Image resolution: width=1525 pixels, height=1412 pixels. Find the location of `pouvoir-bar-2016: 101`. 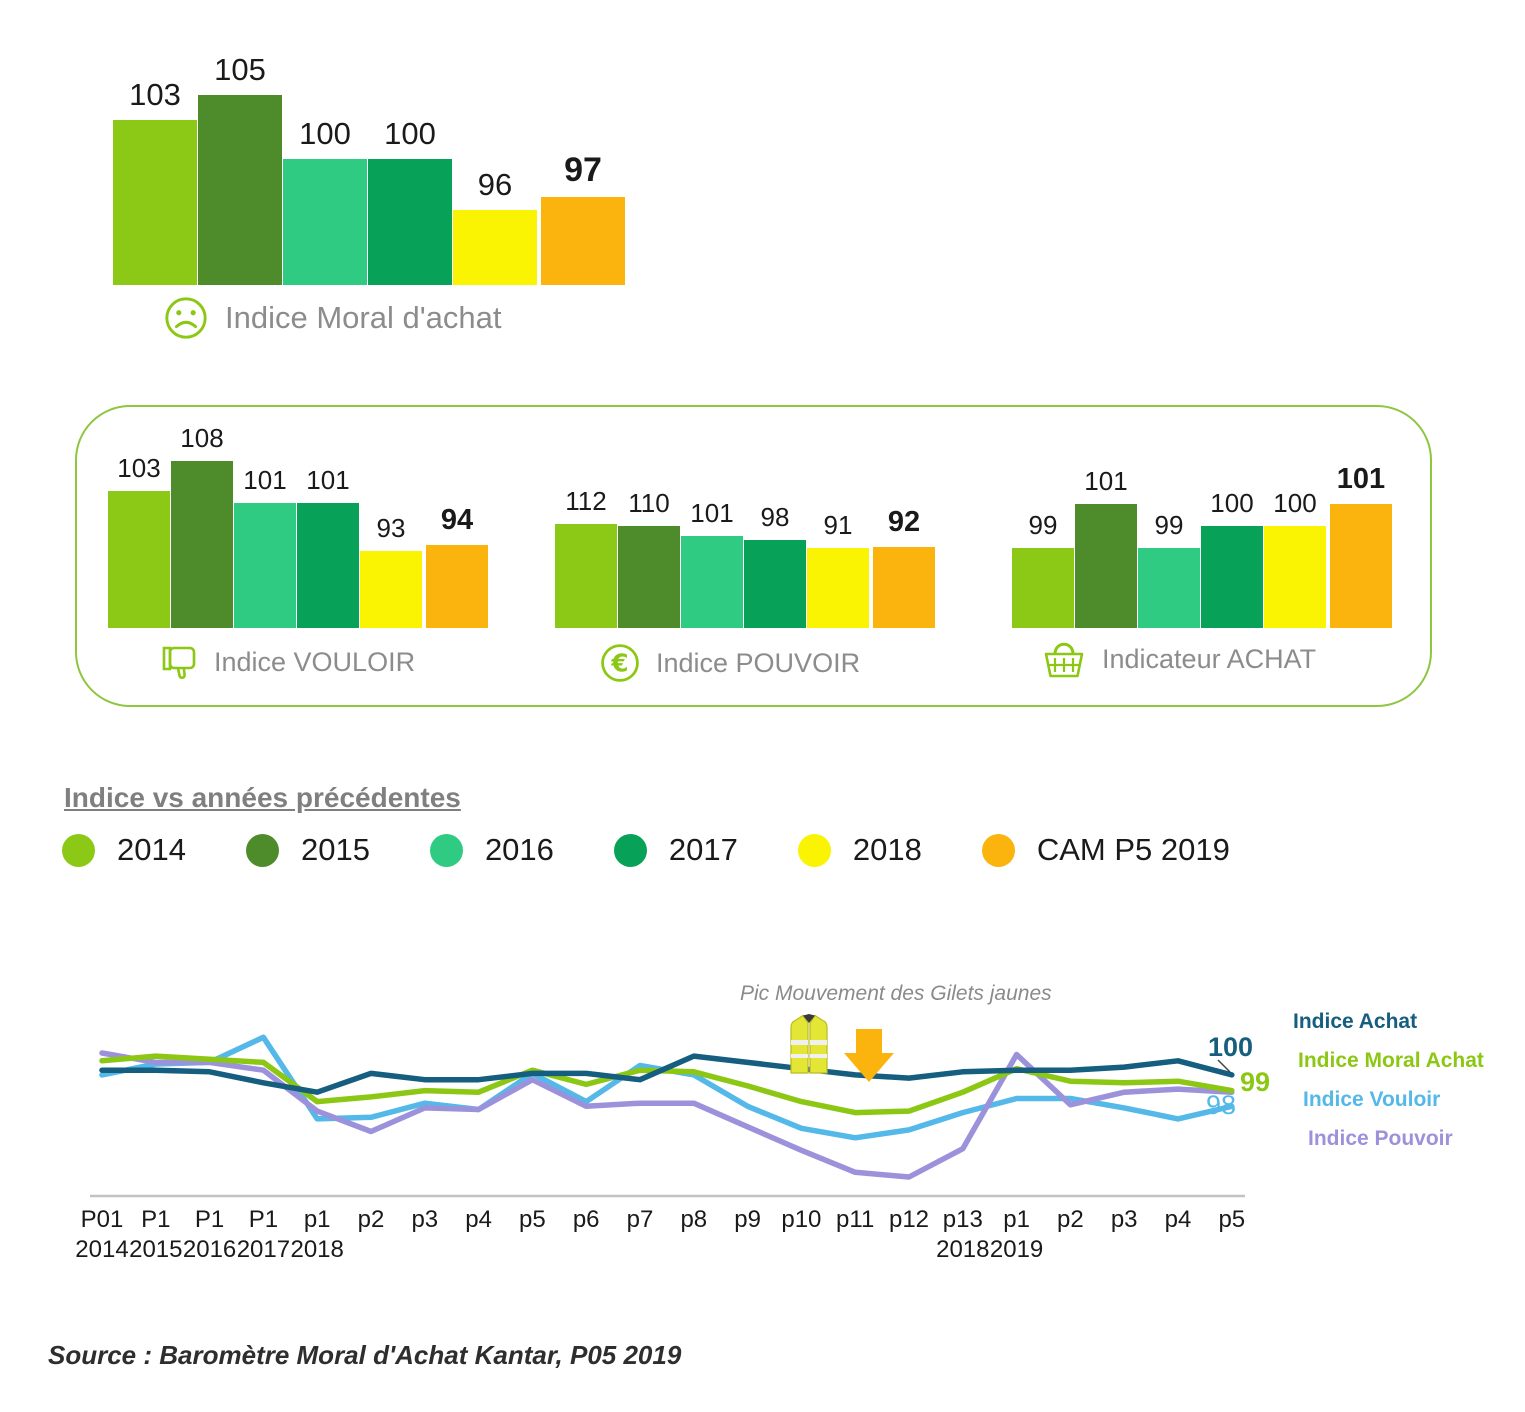

pouvoir-bar-2016: 101 is located at coordinates (712, 564).